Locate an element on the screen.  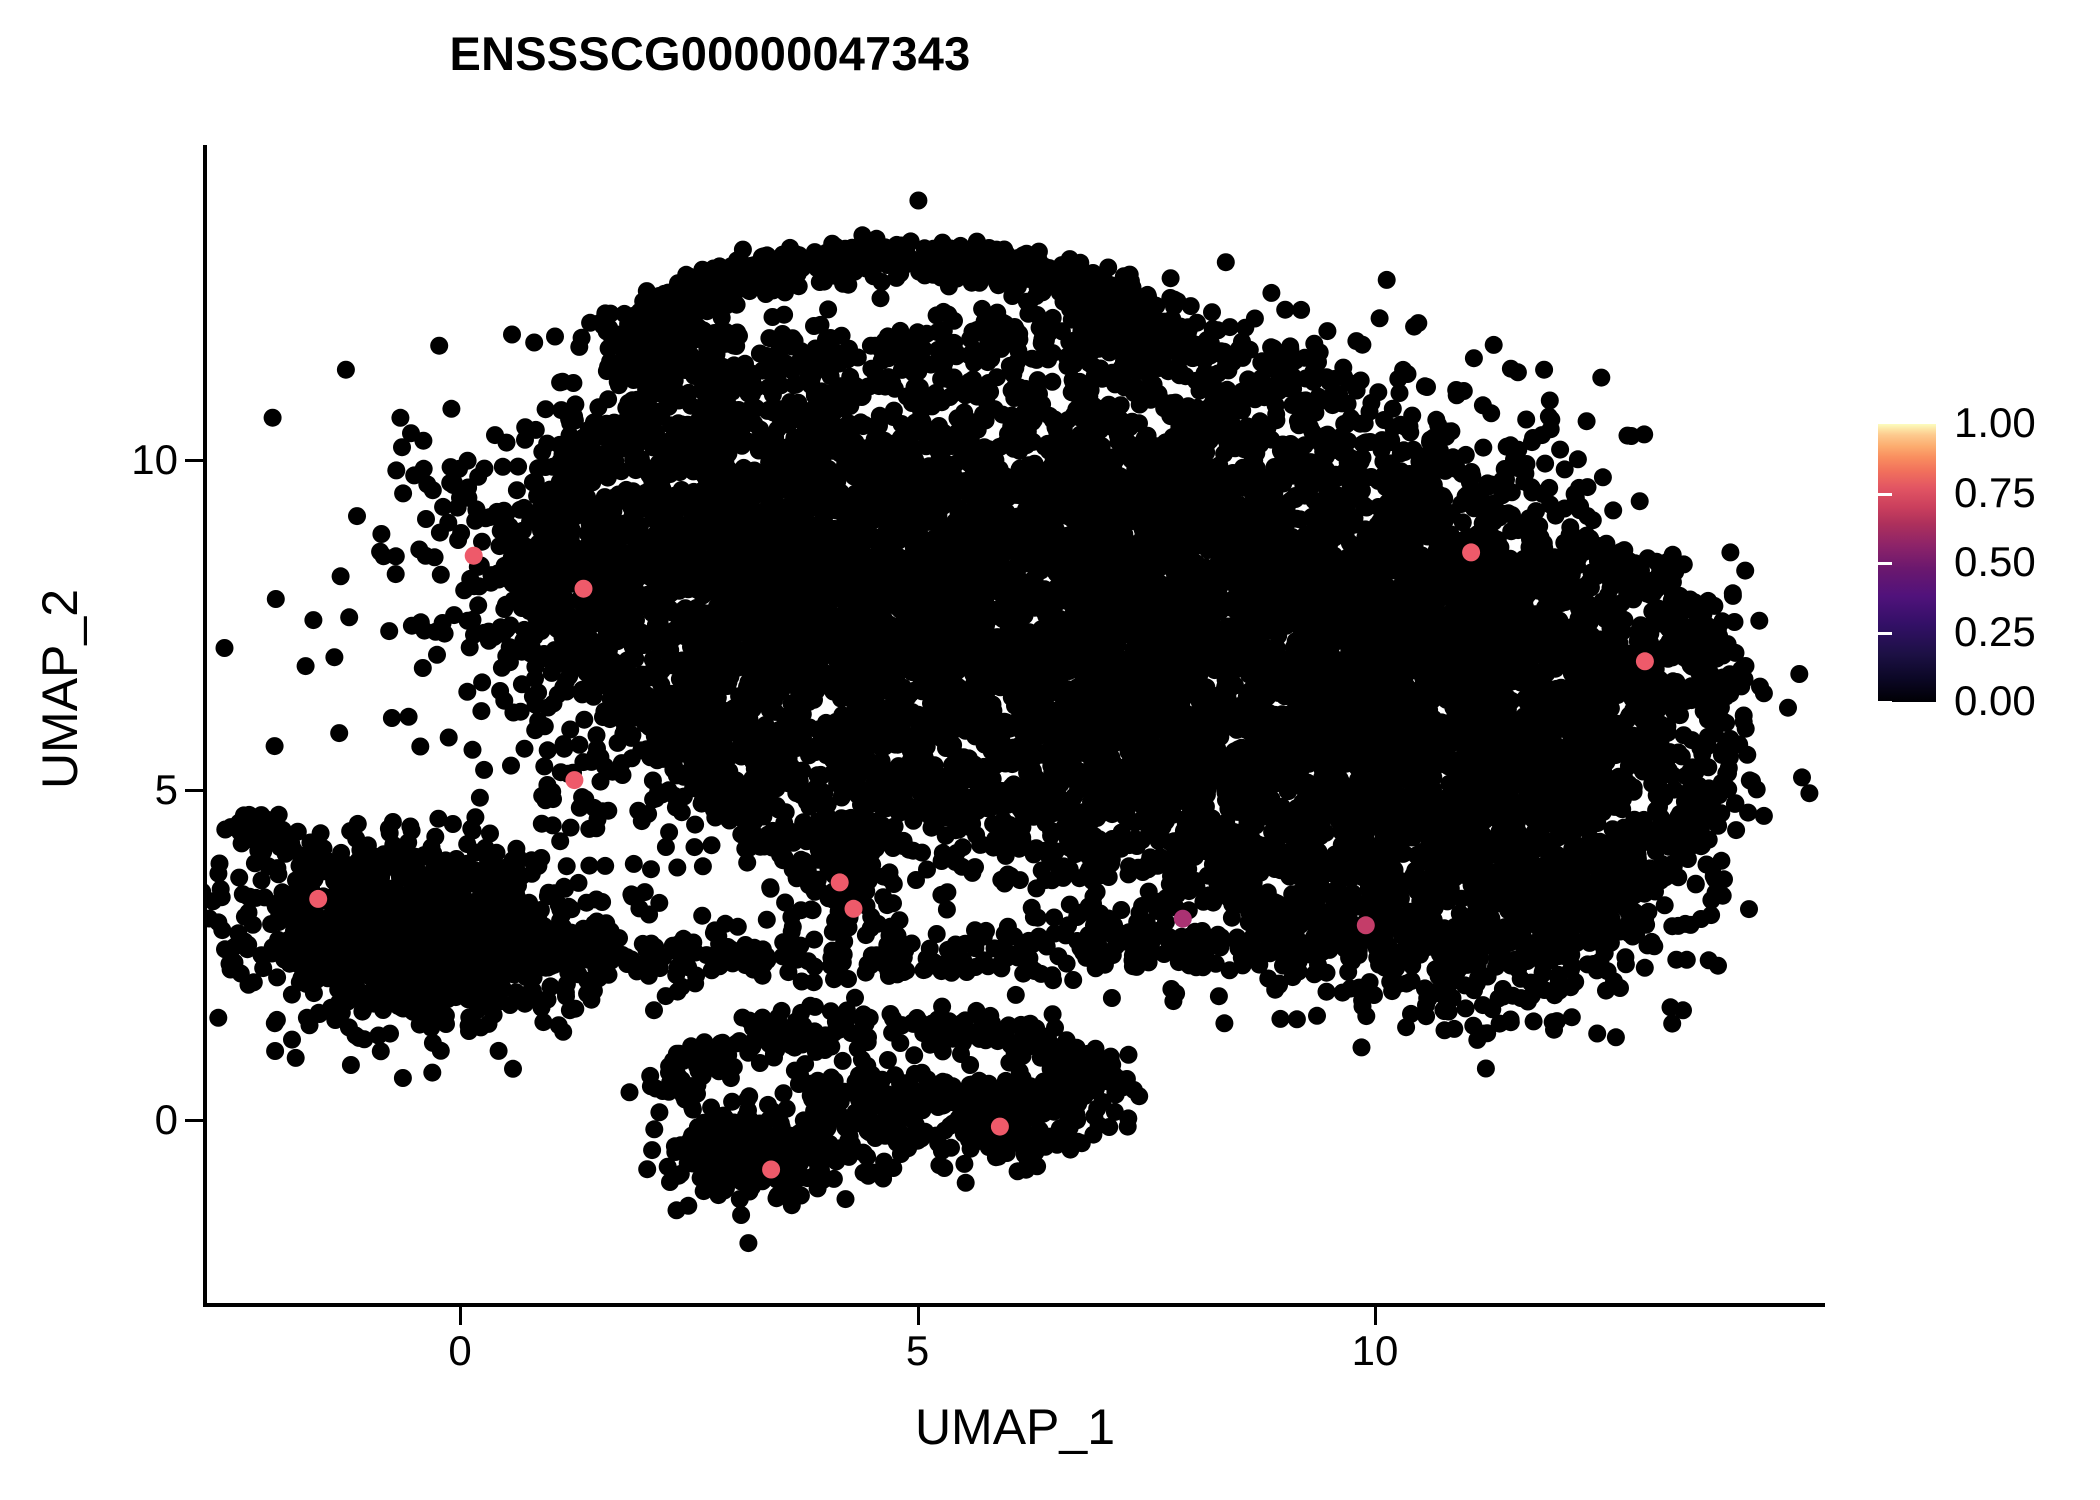
x-tick-label: 10 is located at coordinates (1375, 1350).